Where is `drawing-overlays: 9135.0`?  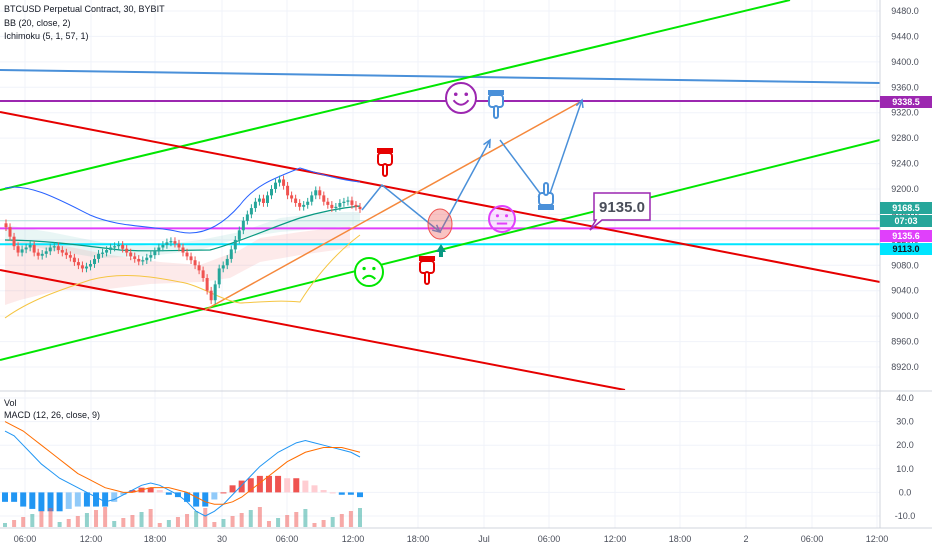
drawing-overlays: 9135.0 is located at coordinates (620, 211).